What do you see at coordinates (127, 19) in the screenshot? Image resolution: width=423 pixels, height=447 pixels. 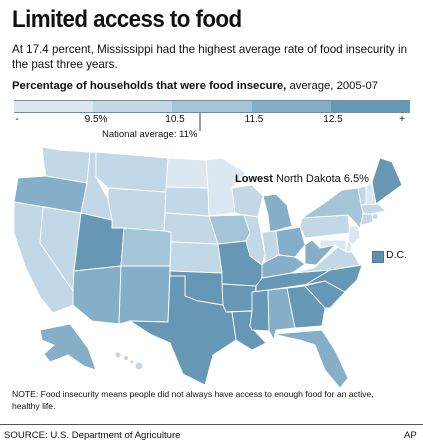 I see `map-title: Limited access to food` at bounding box center [127, 19].